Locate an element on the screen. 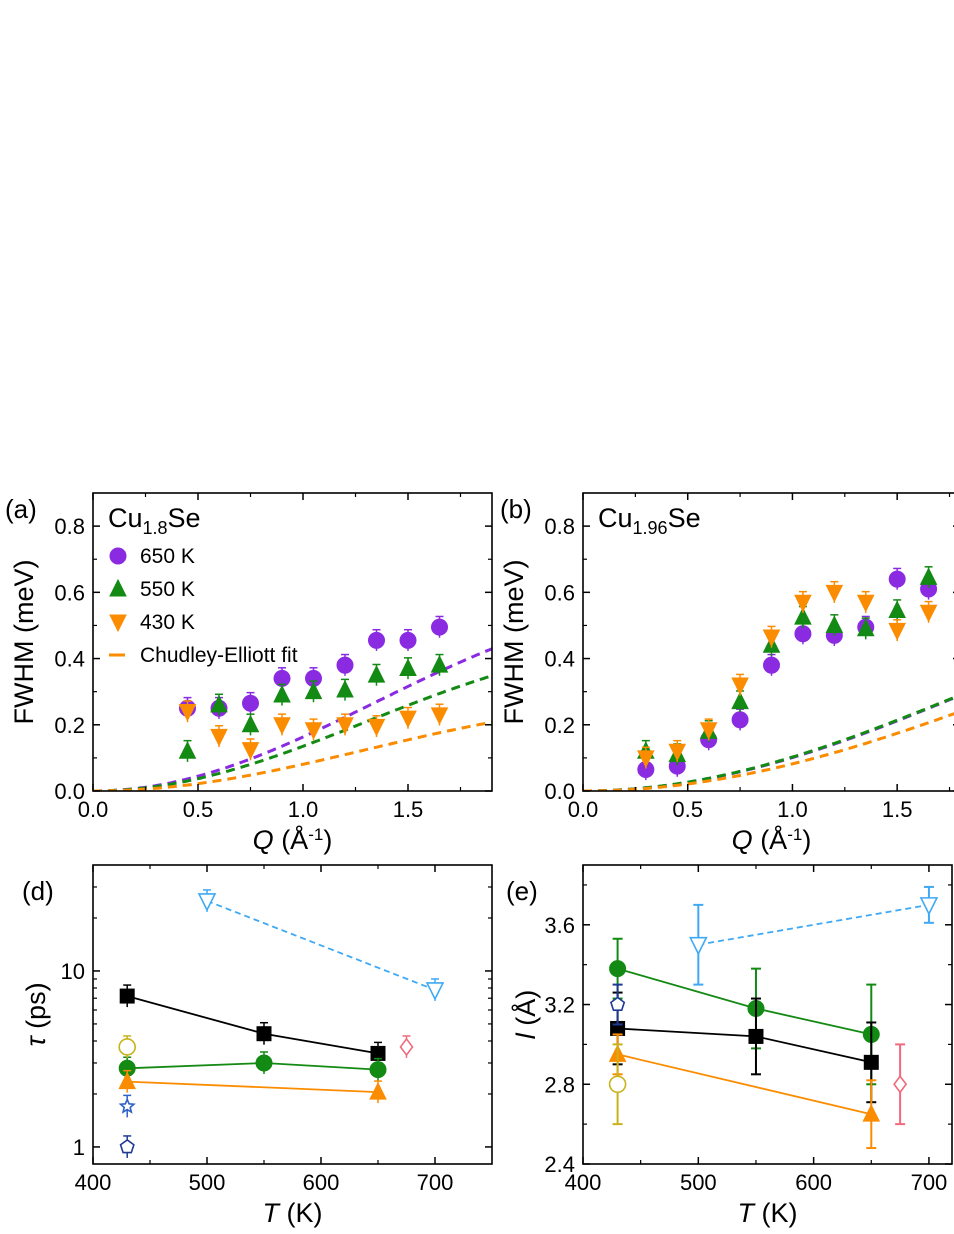  panel-e-xtick-label: 600 is located at coordinates (813, 1182).